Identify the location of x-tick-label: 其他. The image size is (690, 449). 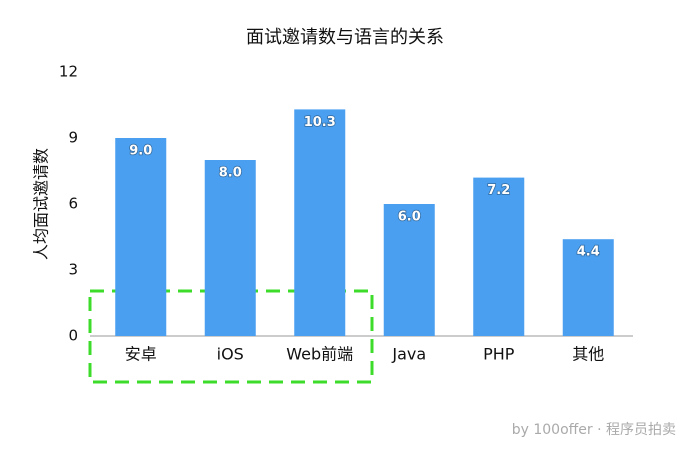
(588, 354).